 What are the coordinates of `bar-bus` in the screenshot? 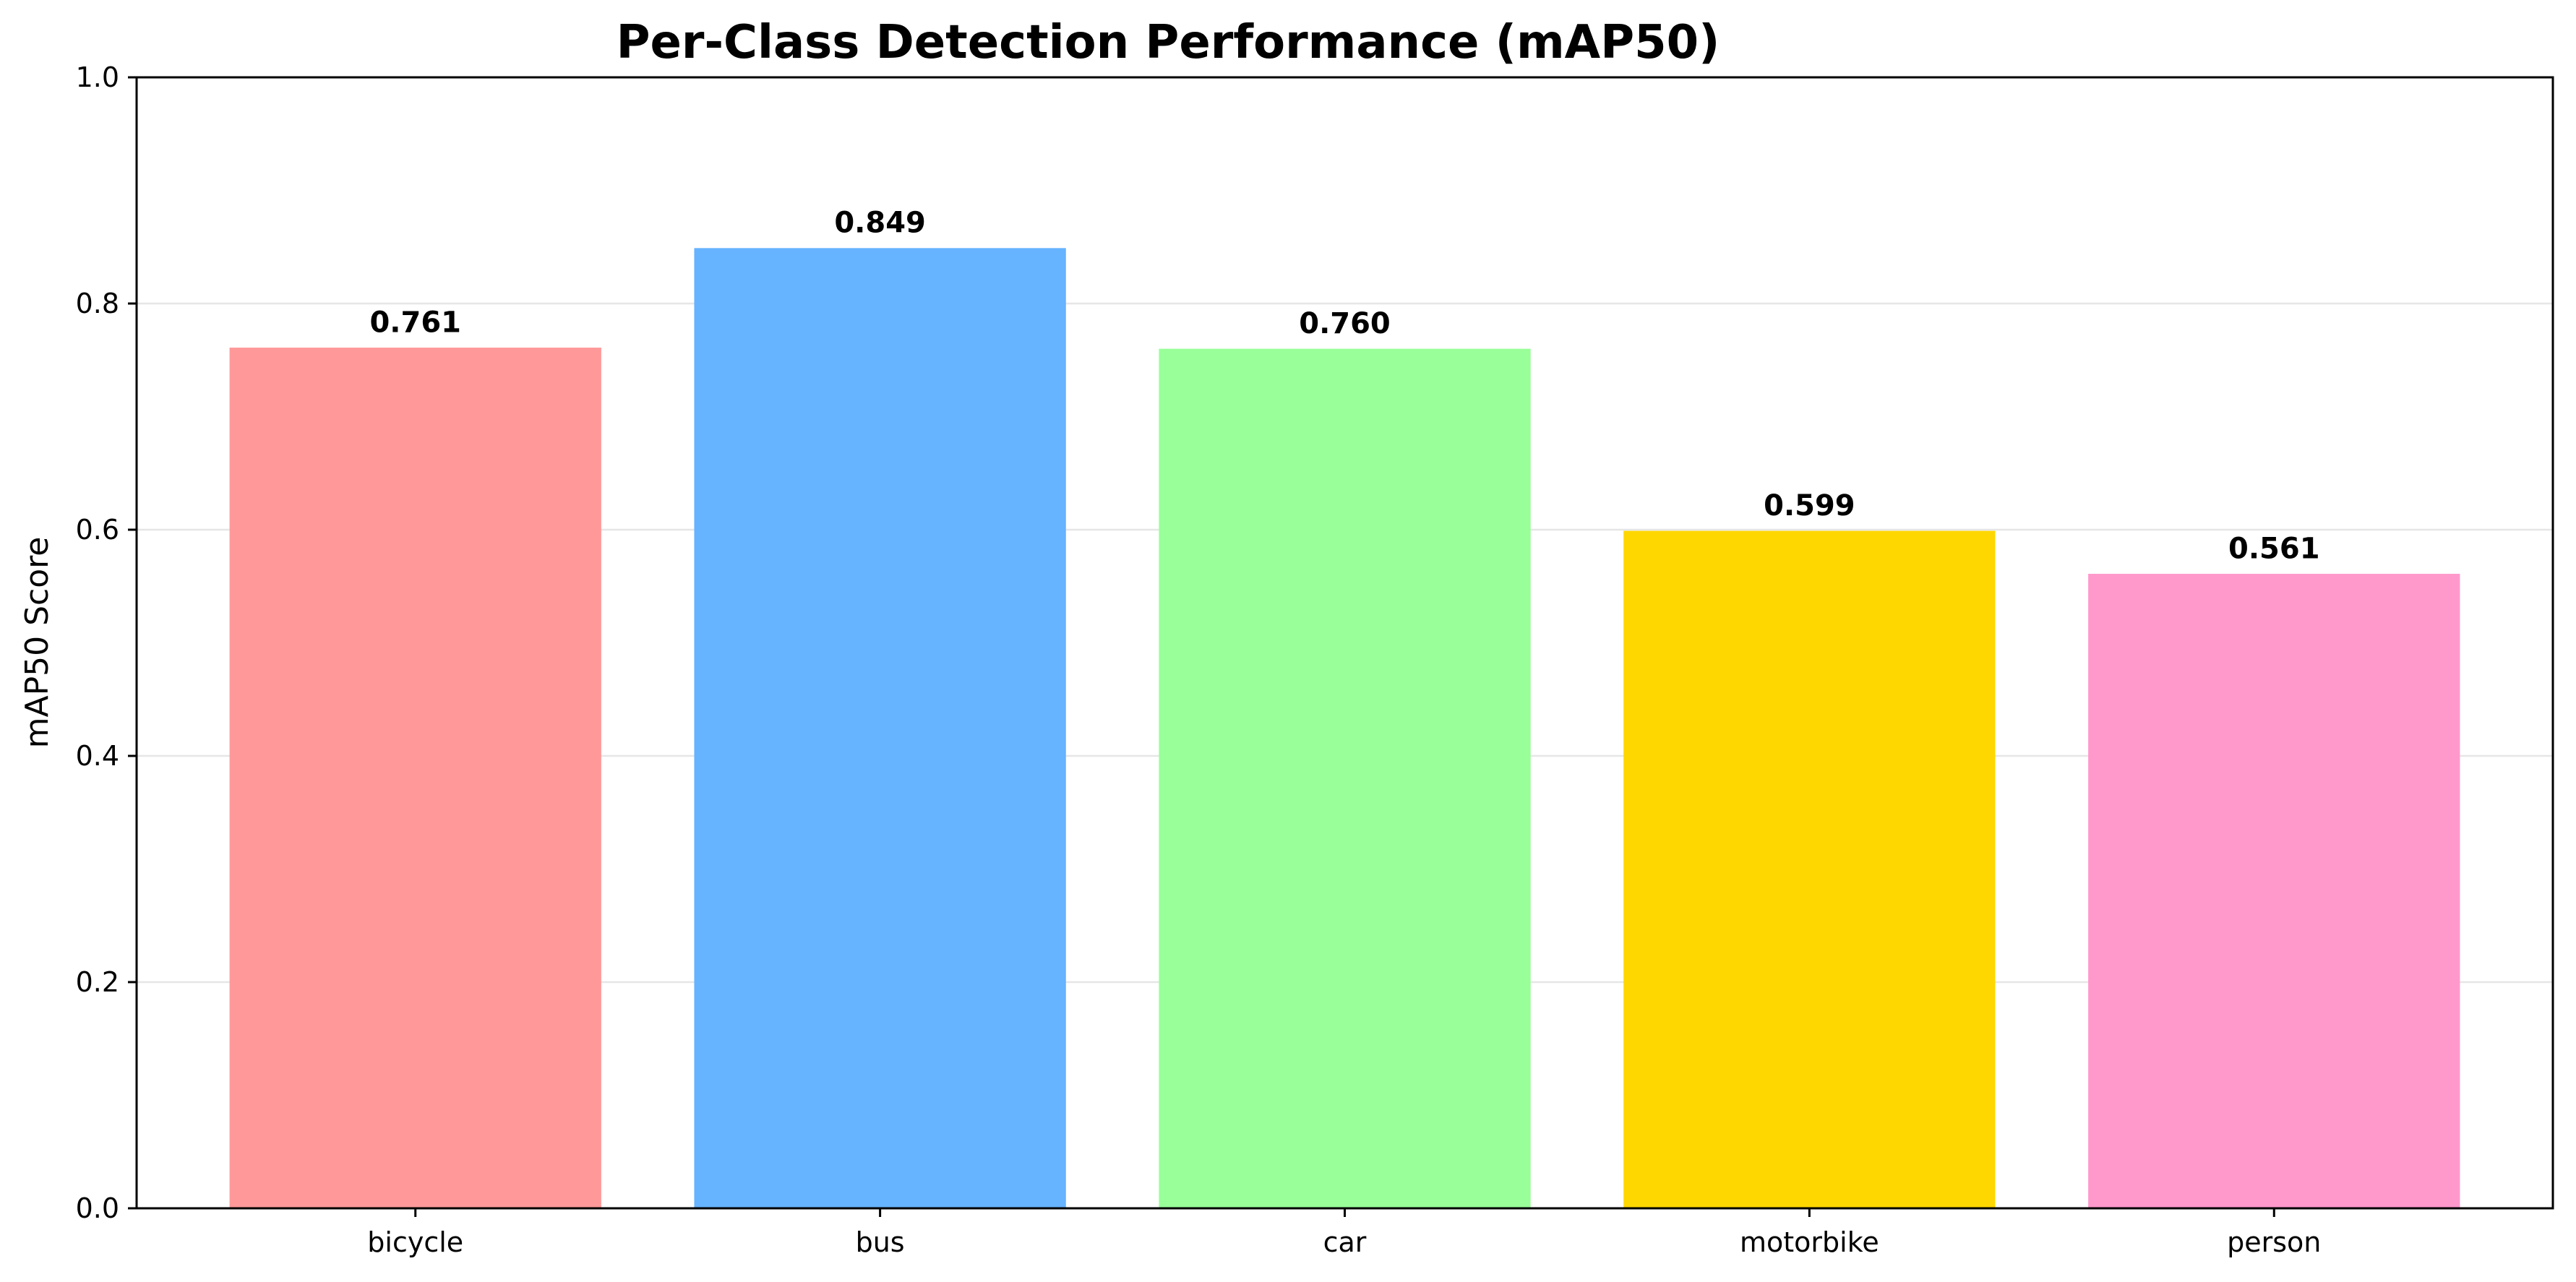 It's located at (880, 728).